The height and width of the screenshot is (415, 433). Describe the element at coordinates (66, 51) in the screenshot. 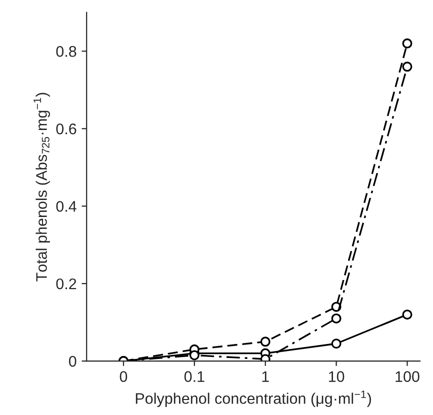

I see `y-tick-label: 0.8` at that location.